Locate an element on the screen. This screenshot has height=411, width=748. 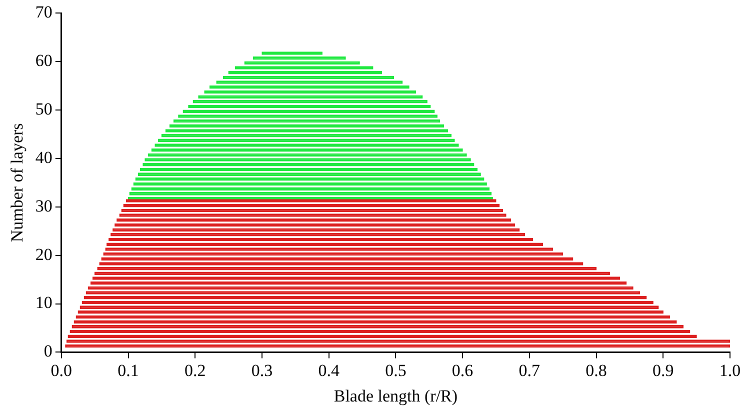
x-tick-label: 0.8 is located at coordinates (596, 370).